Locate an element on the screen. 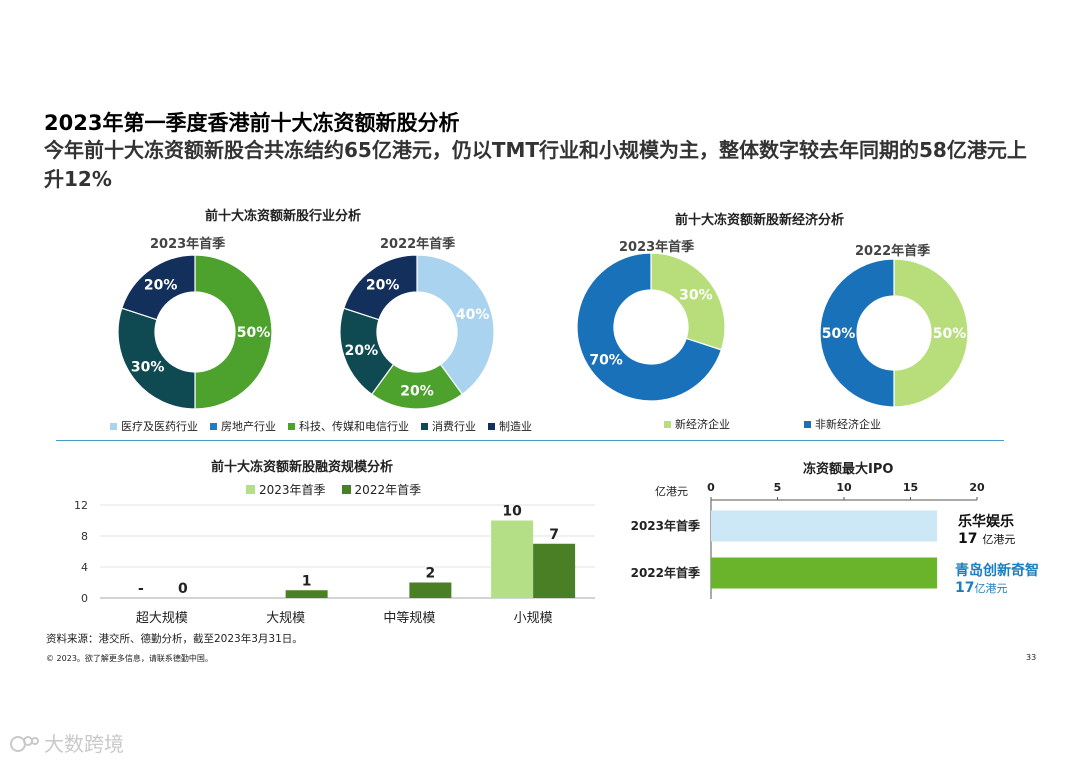 The height and width of the screenshot is (763, 1080). donut-slice-label: 40% is located at coordinates (473, 315).